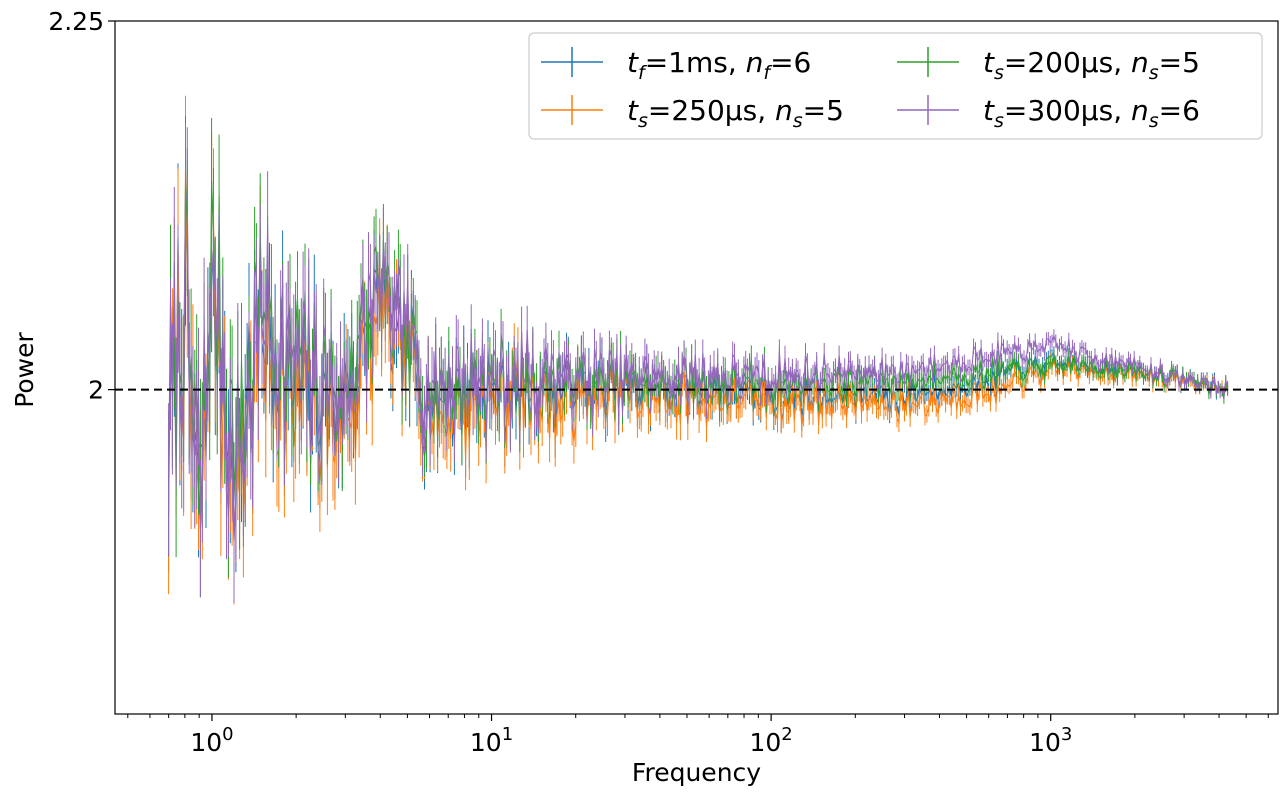 The width and height of the screenshot is (1287, 797). What do you see at coordinates (76, 21) in the screenshot?
I see `y-tick-label: 2.25` at bounding box center [76, 21].